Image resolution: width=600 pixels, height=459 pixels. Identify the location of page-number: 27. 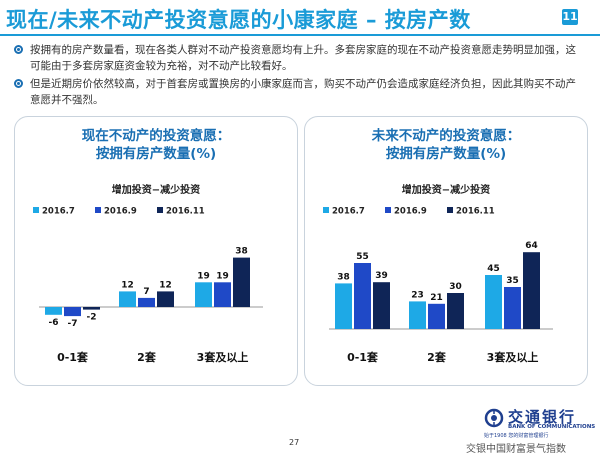
(294, 442).